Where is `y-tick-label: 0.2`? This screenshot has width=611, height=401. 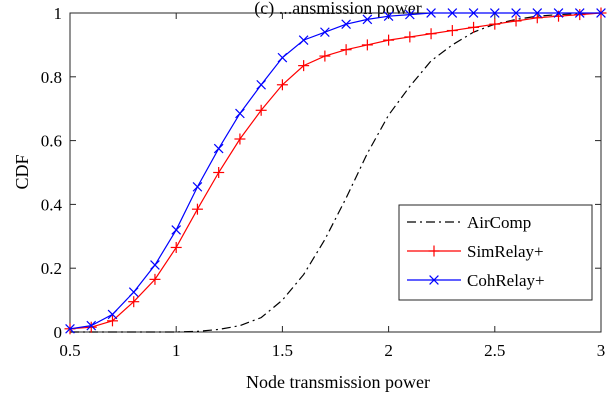 y-tick-label: 0.2 is located at coordinates (51, 268).